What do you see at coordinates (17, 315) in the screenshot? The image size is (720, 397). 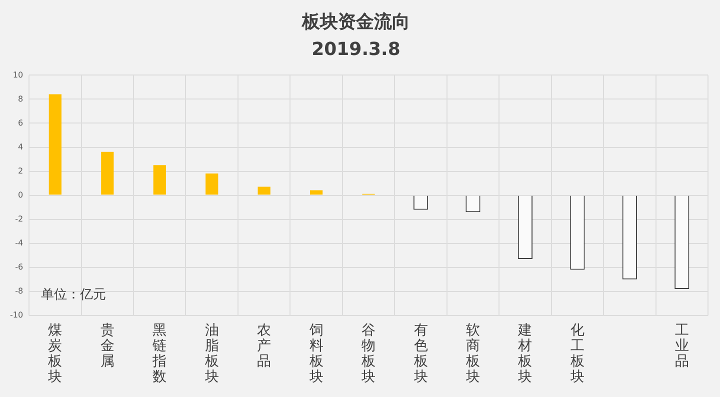 I see `y-tick-label: -10` at bounding box center [17, 315].